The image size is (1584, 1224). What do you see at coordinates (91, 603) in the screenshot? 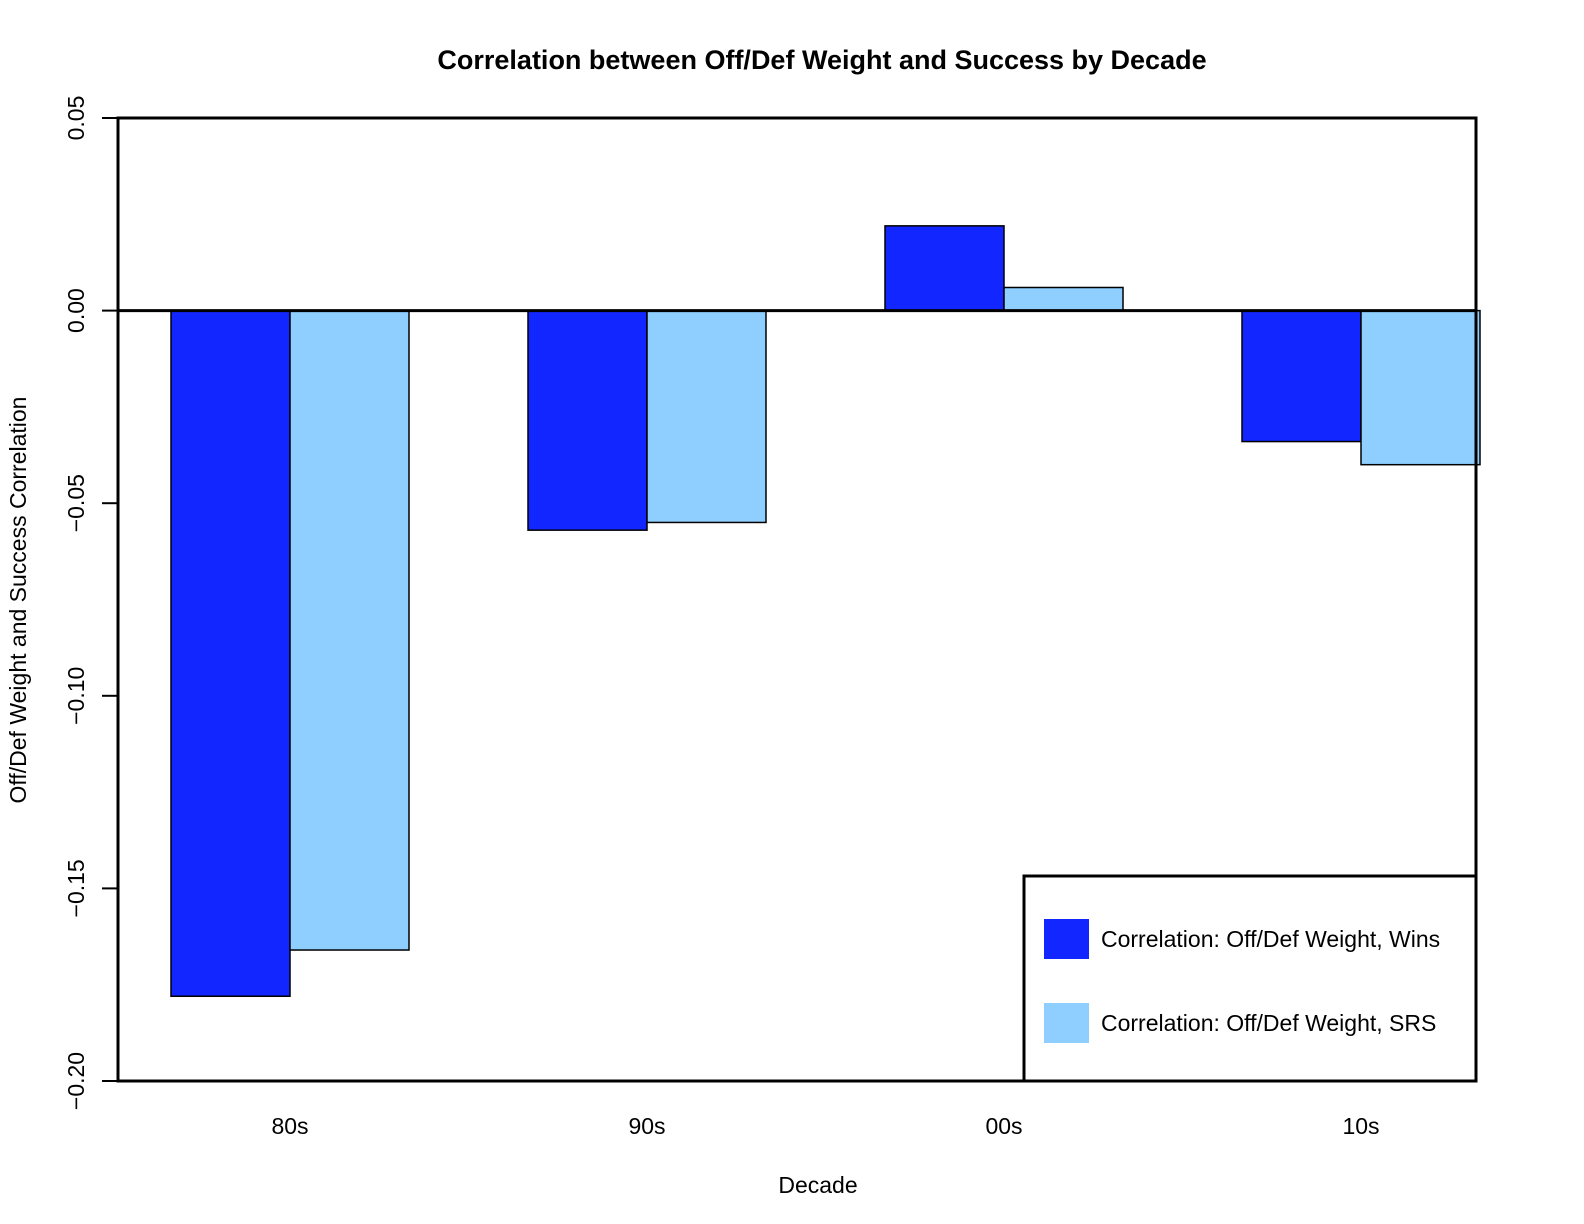
I see `y-axis: −0.20 −0.15 −0.10 −0.05 0.00 0.05` at bounding box center [91, 603].